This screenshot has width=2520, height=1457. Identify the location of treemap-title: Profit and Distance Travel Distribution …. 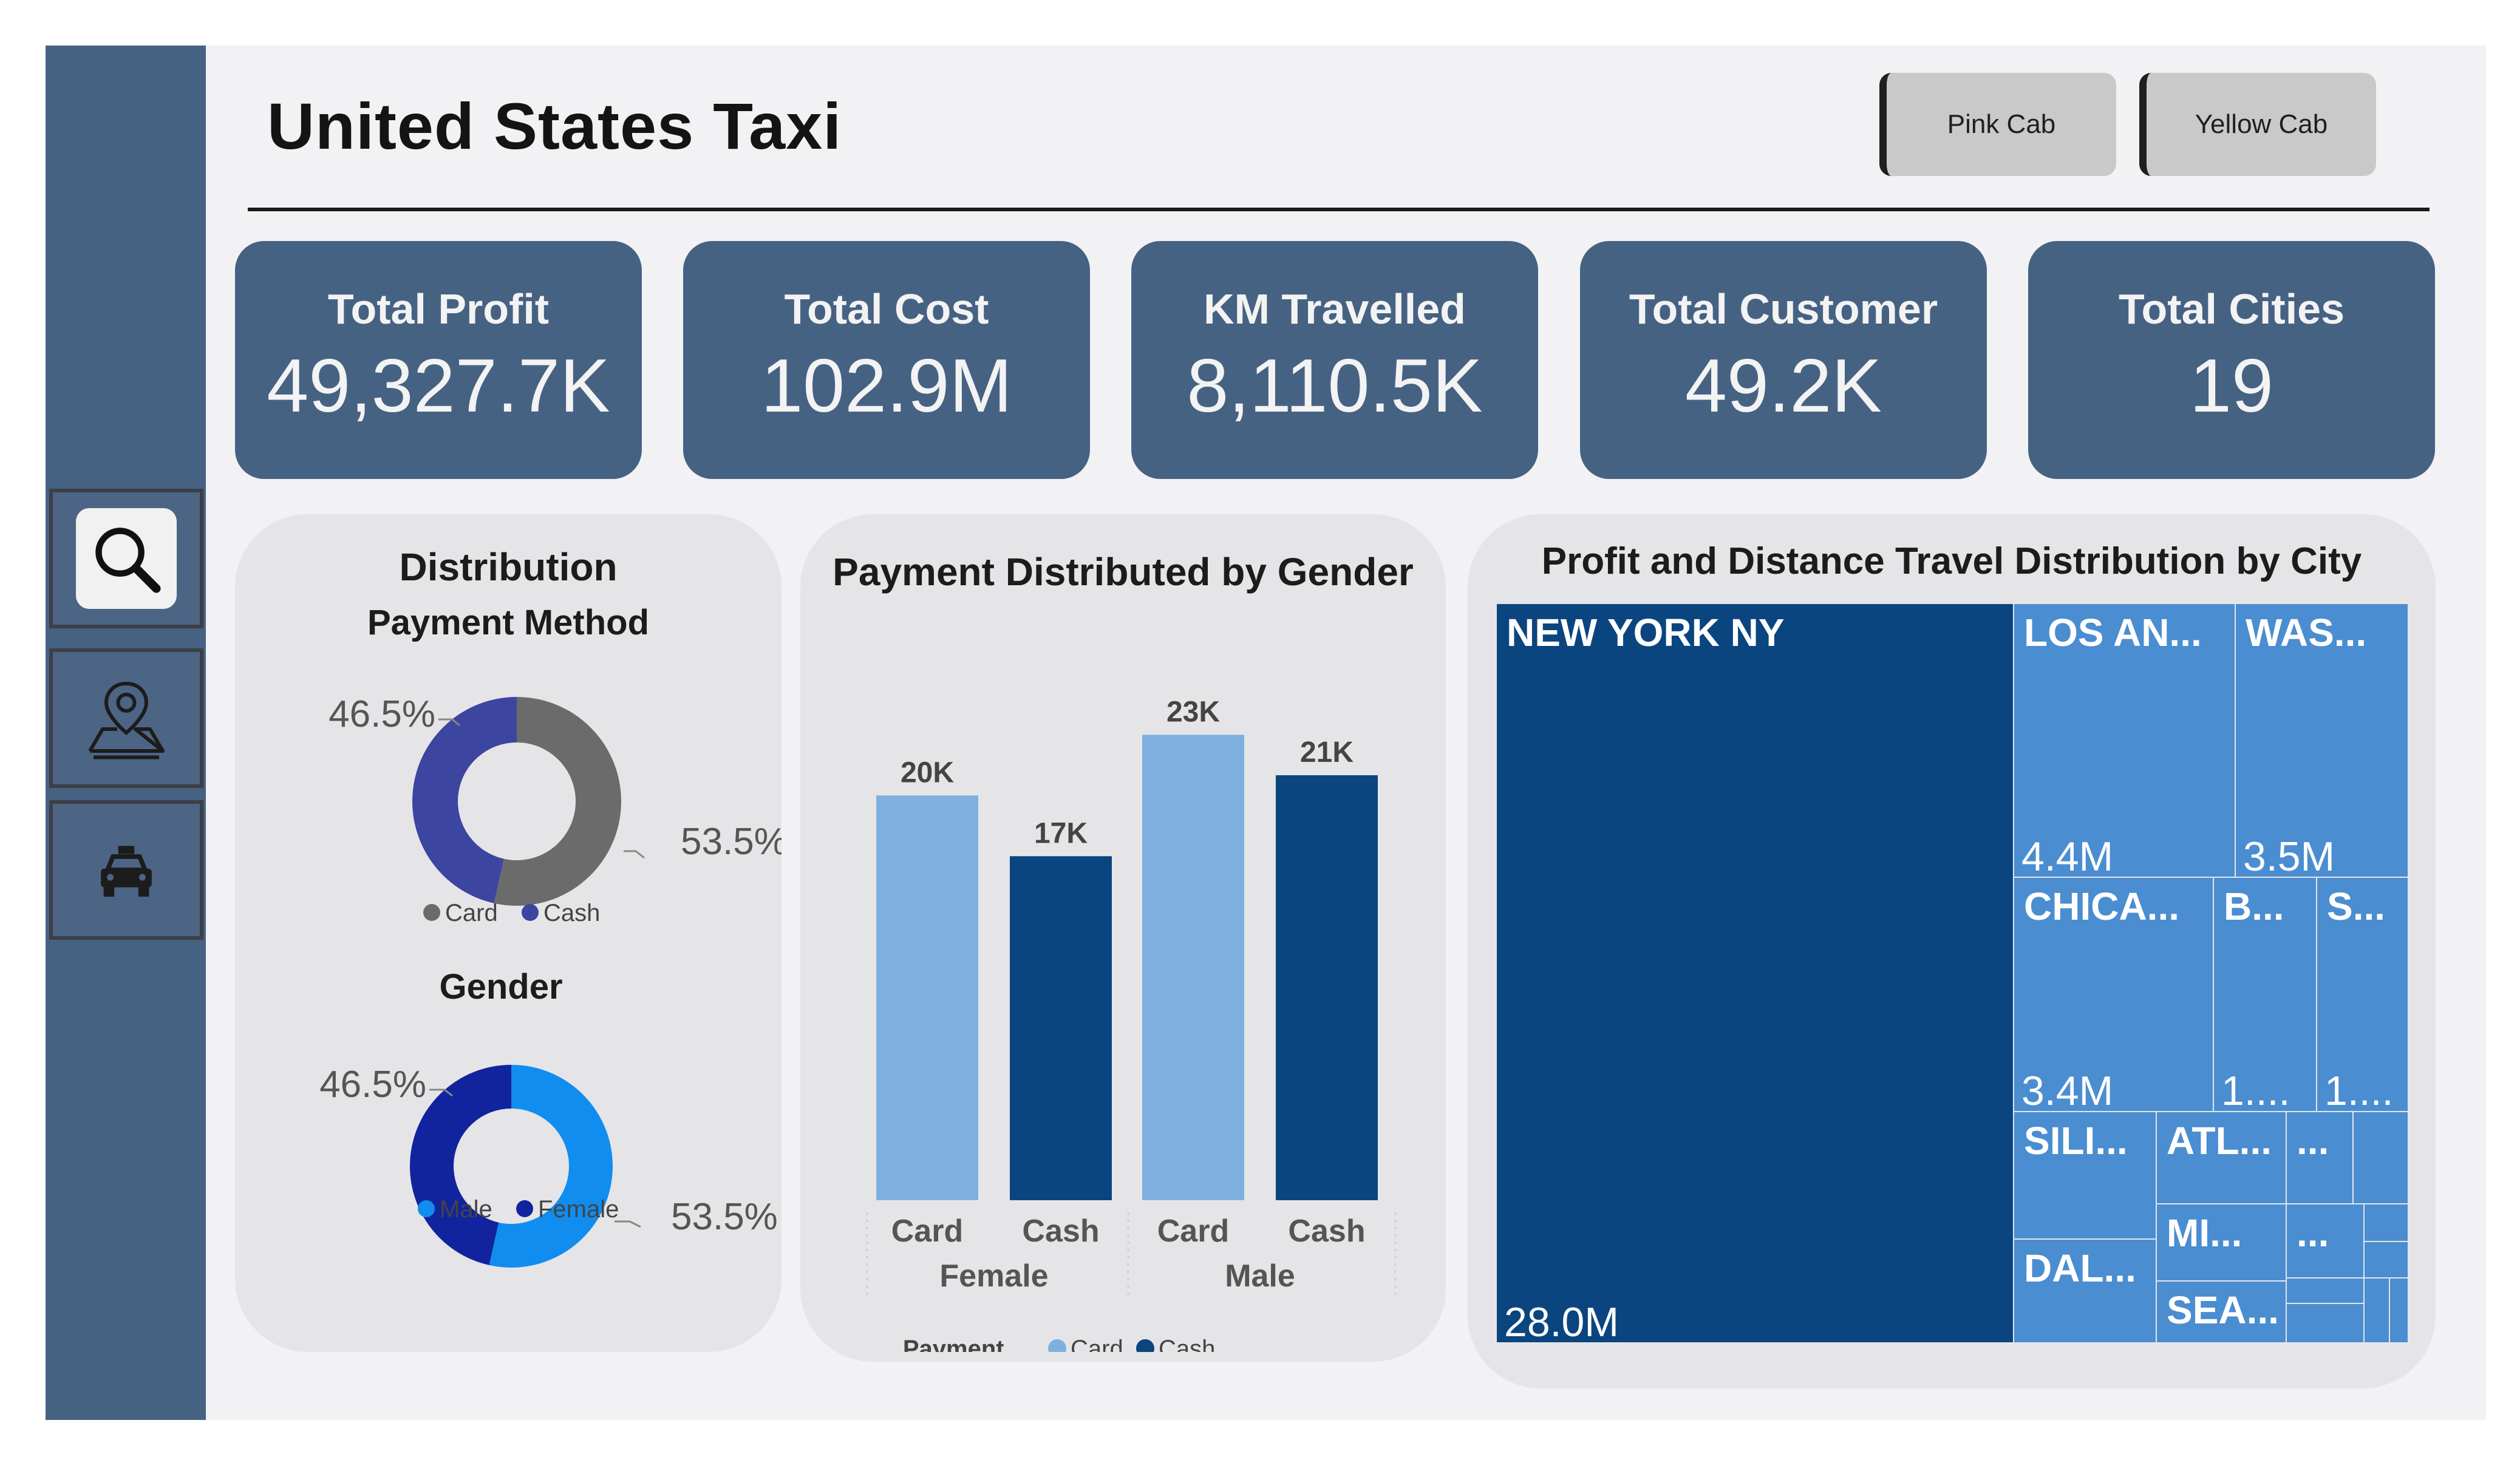
(1951, 561).